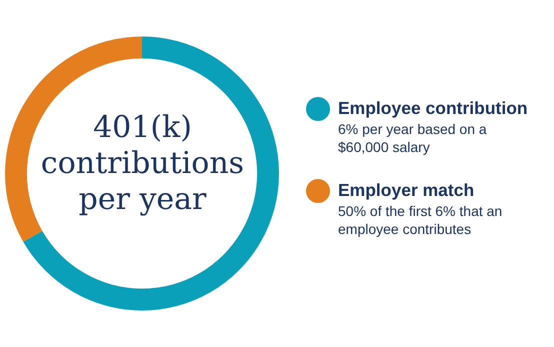  What do you see at coordinates (433, 108) in the screenshot?
I see `legend-label: Employee contribution` at bounding box center [433, 108].